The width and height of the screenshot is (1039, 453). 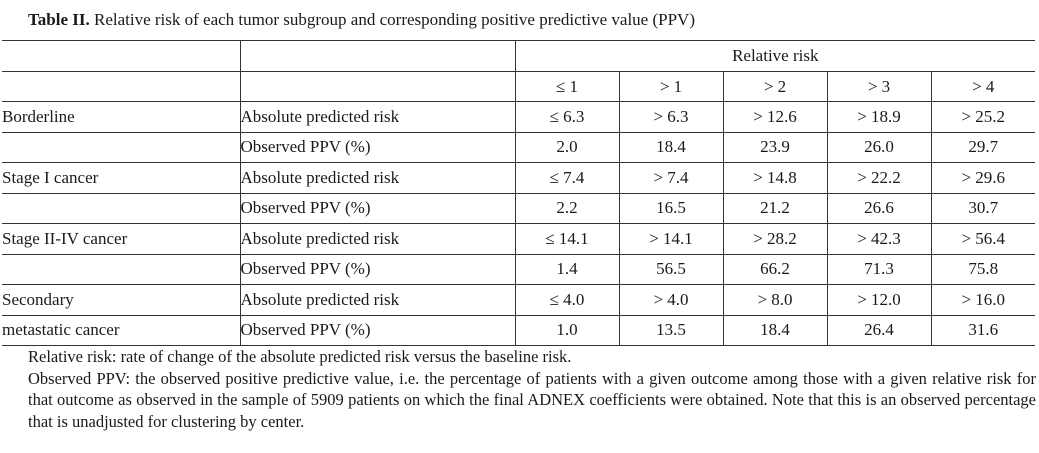 What do you see at coordinates (567, 239) in the screenshot?
I see `table-cell: ≤ 14.1` at bounding box center [567, 239].